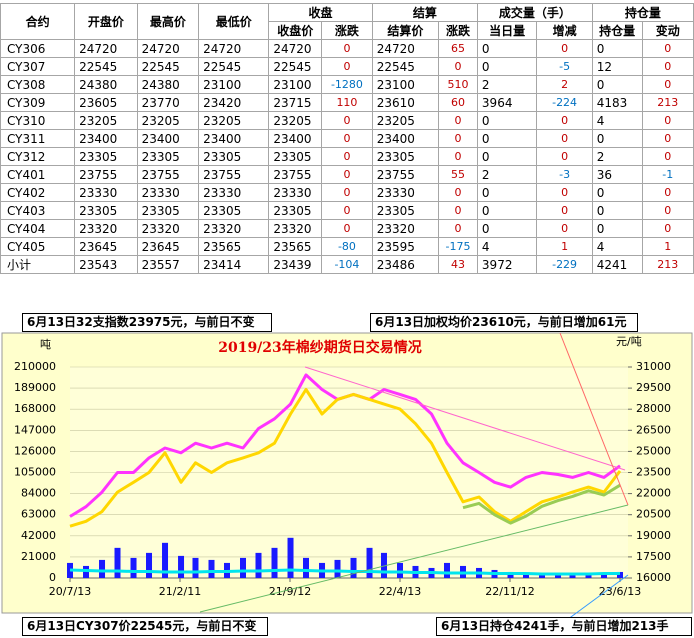  I want to click on table-cell: -3, so click(564, 174).